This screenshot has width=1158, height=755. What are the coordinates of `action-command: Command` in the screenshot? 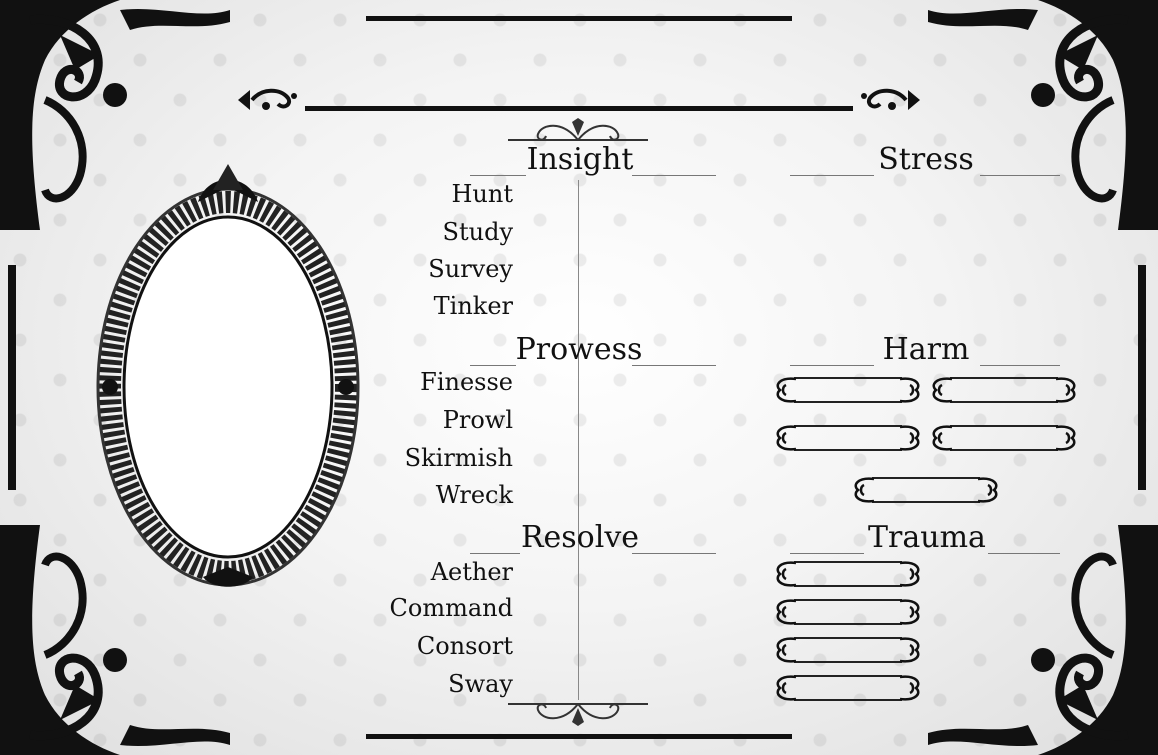 It's located at (451, 608).